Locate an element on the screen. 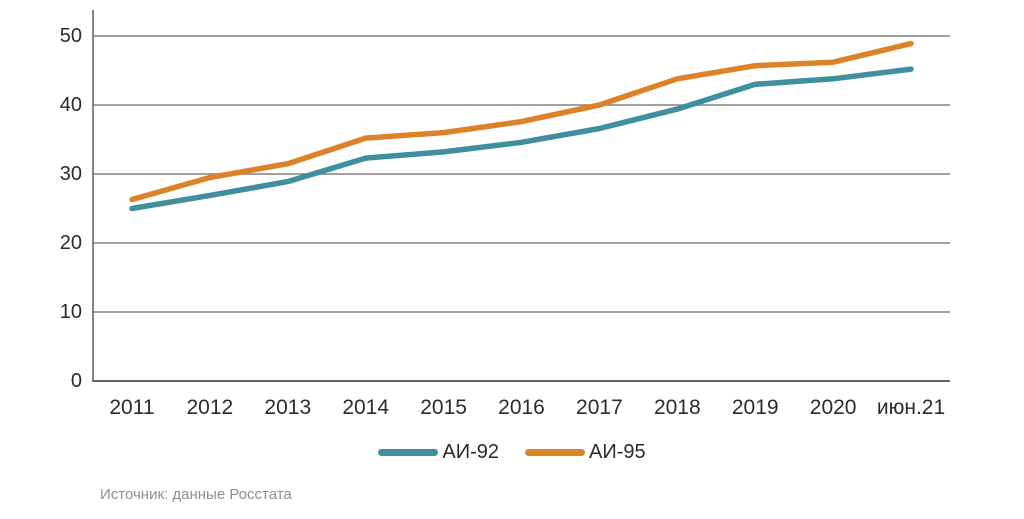 This screenshot has width=1024, height=519. x-tick-label-июн.21: июн.21 is located at coordinates (911, 407).